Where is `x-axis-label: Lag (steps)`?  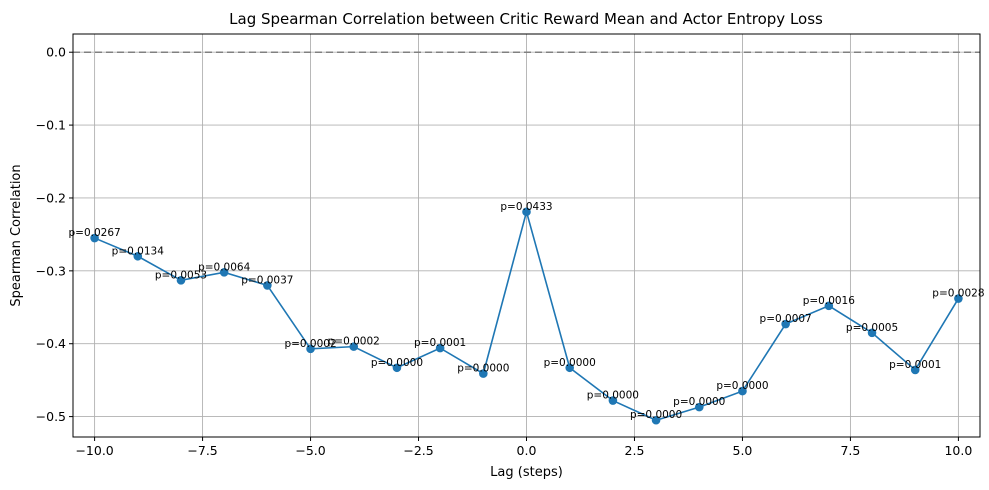
x-axis-label: Lag (steps) is located at coordinates (526, 472).